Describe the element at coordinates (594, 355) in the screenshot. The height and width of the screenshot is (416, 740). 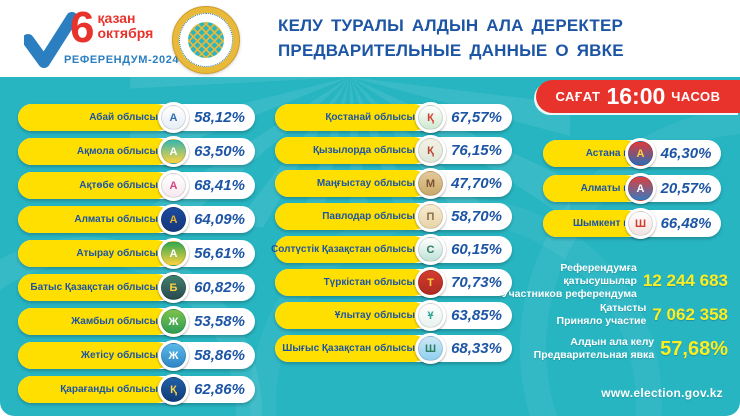
I see `stat-label-ru: Предварительная явка` at that location.